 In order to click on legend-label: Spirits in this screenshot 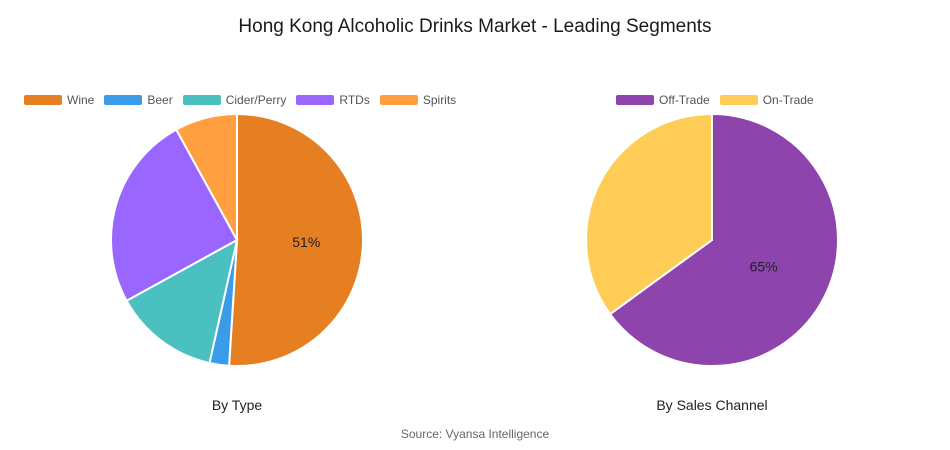, I will do `click(439, 100)`.